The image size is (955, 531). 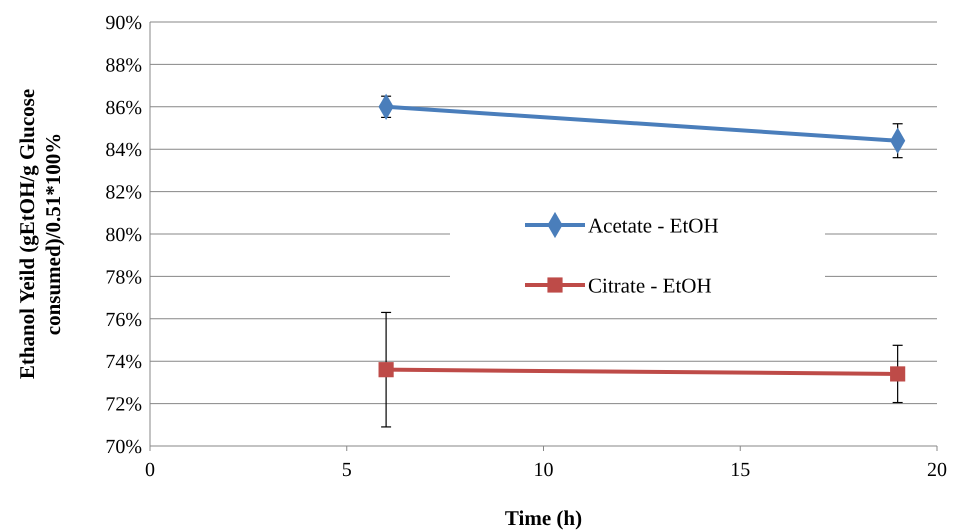 What do you see at coordinates (123, 107) in the screenshot?
I see `y-tick-label: 86%` at bounding box center [123, 107].